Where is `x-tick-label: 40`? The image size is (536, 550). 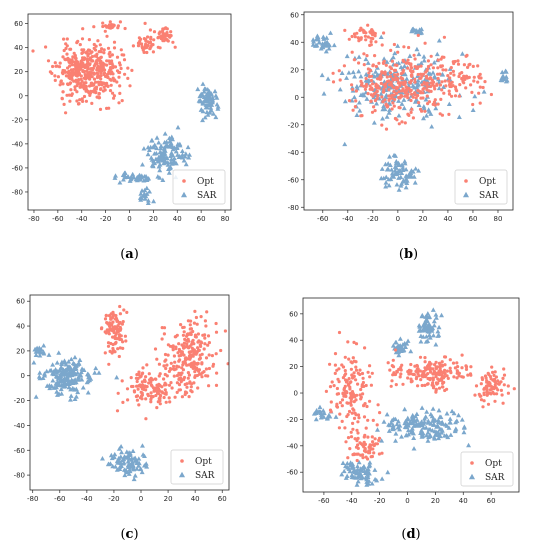 x-tick-label: 40 is located at coordinates (447, 219).